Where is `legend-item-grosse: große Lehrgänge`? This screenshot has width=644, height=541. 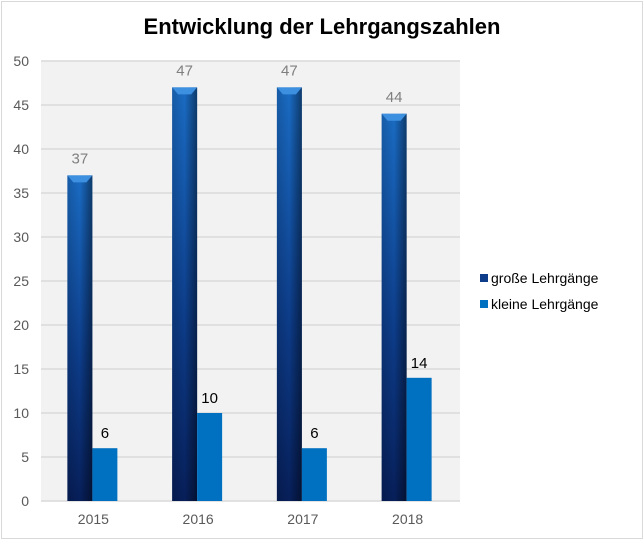
legend-item-grosse: große Lehrgänge is located at coordinates (539, 278).